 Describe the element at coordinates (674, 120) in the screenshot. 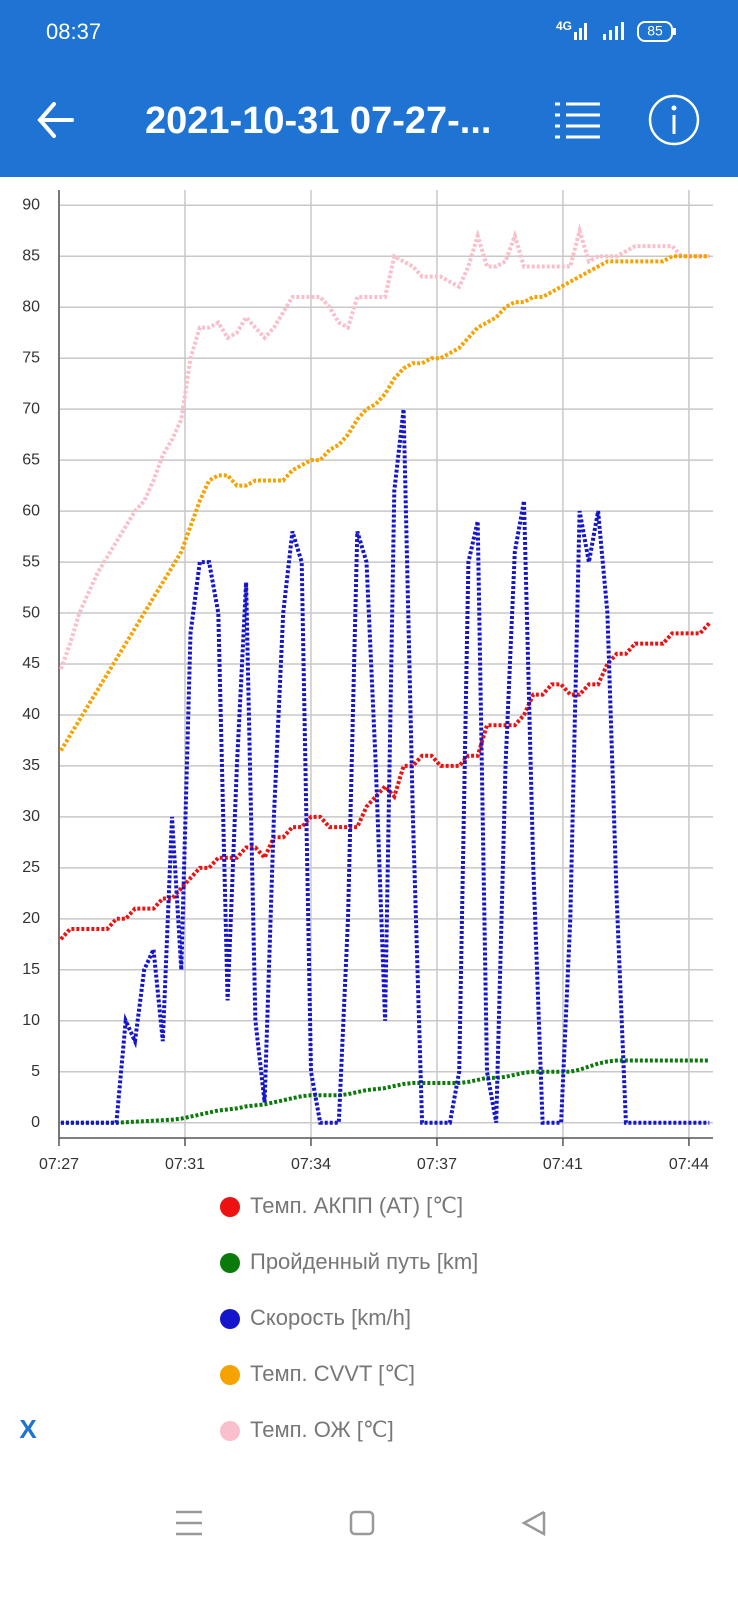

I see `info-button` at that location.